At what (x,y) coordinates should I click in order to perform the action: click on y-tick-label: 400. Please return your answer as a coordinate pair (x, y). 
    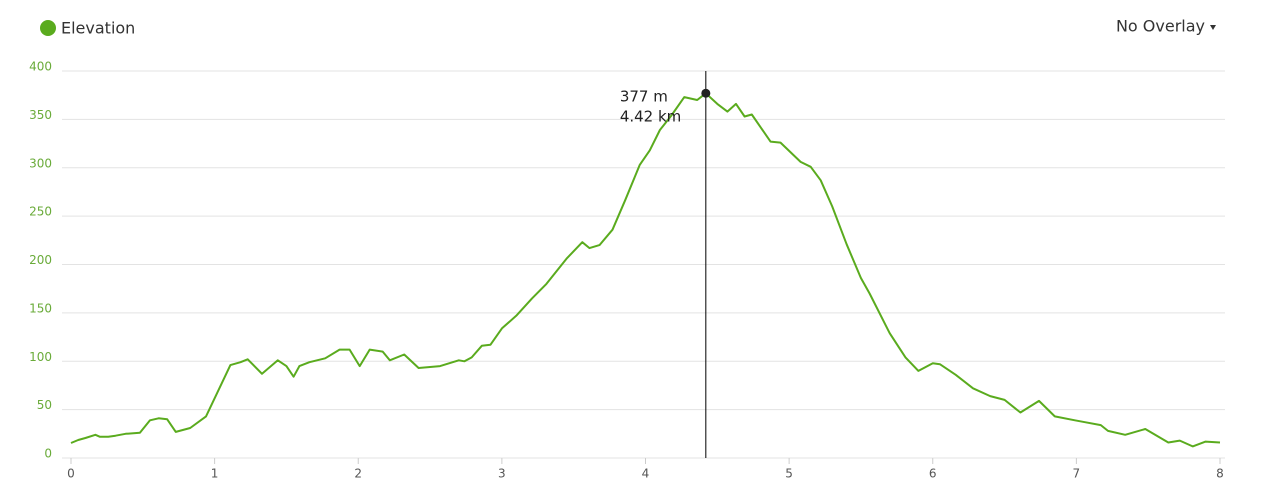
    Looking at the image, I should click on (40, 67).